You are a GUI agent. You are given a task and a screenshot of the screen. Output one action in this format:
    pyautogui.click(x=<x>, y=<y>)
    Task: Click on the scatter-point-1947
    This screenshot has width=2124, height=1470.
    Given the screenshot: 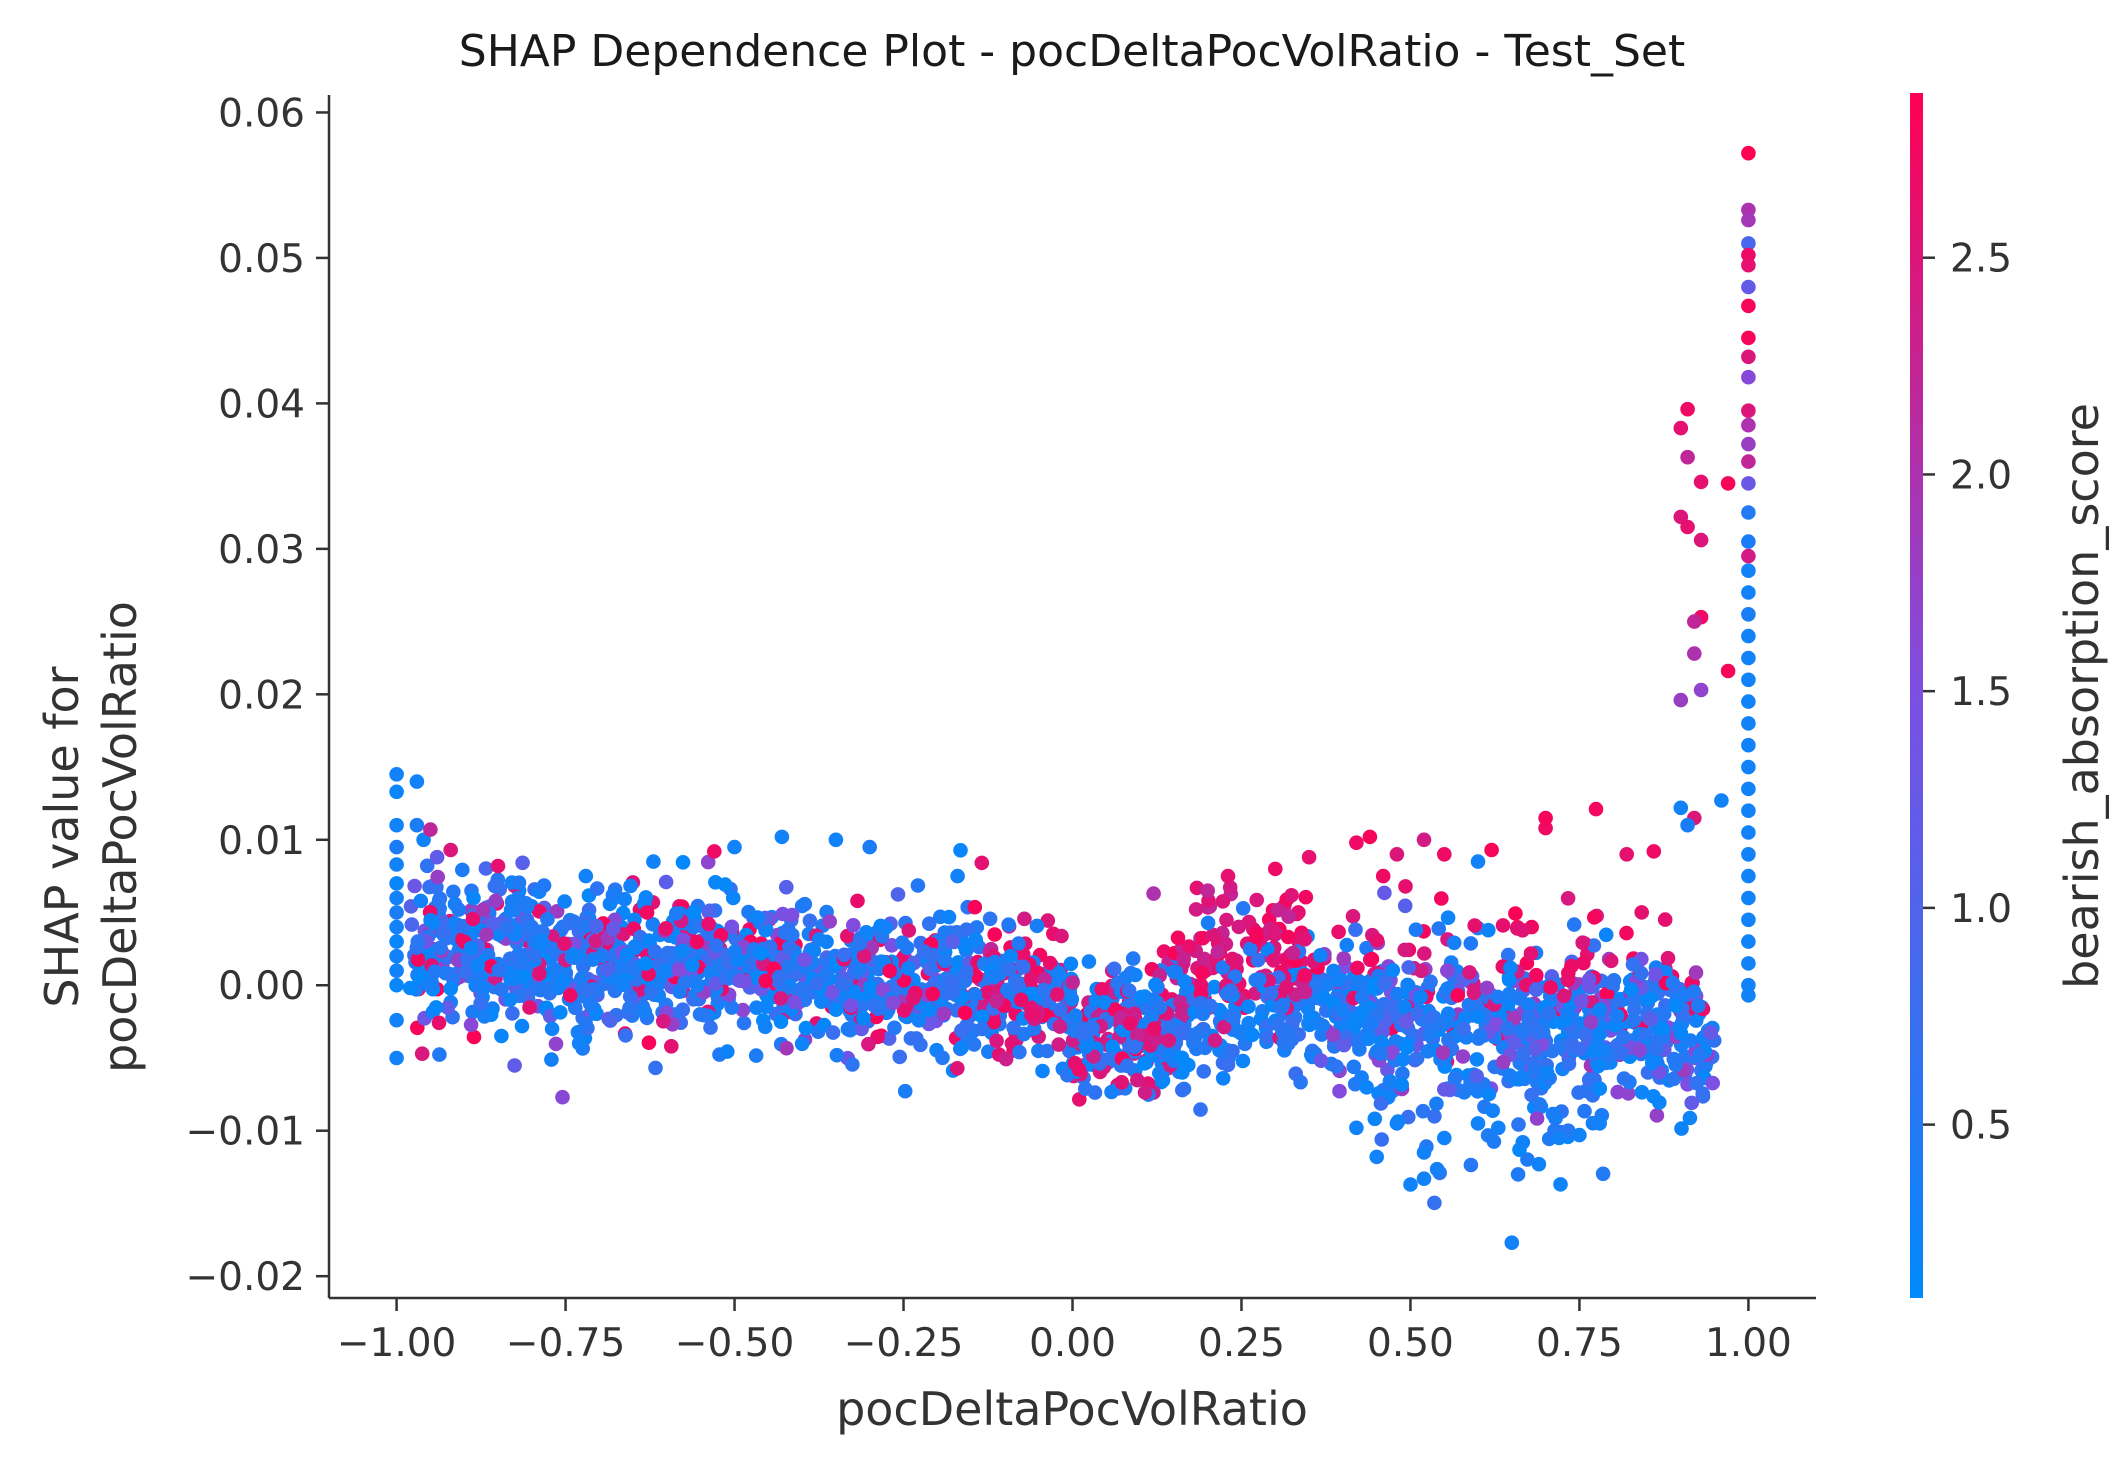 What is the action you would take?
    pyautogui.click(x=556, y=1044)
    